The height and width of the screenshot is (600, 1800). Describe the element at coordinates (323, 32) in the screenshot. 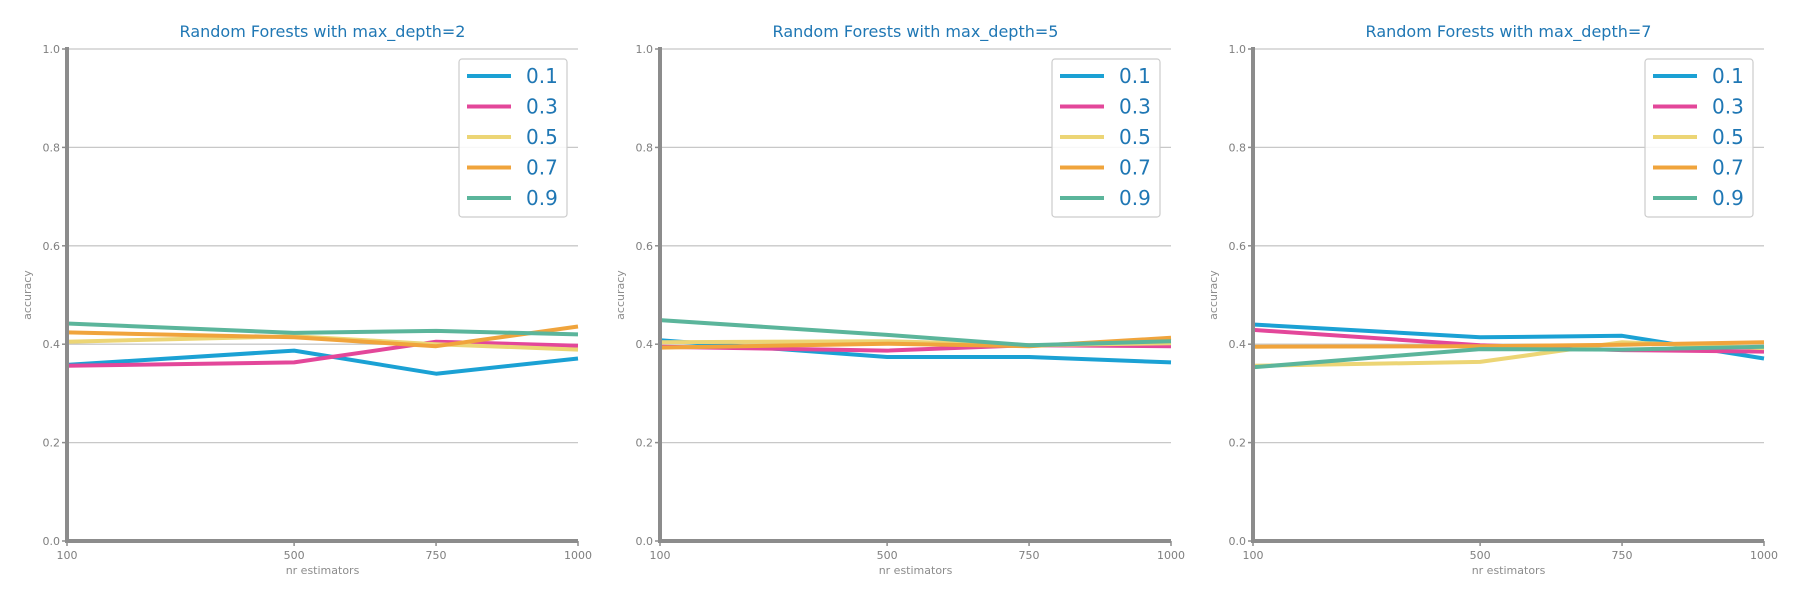

I see `chart-title: Random Forests with max_depth=2` at that location.